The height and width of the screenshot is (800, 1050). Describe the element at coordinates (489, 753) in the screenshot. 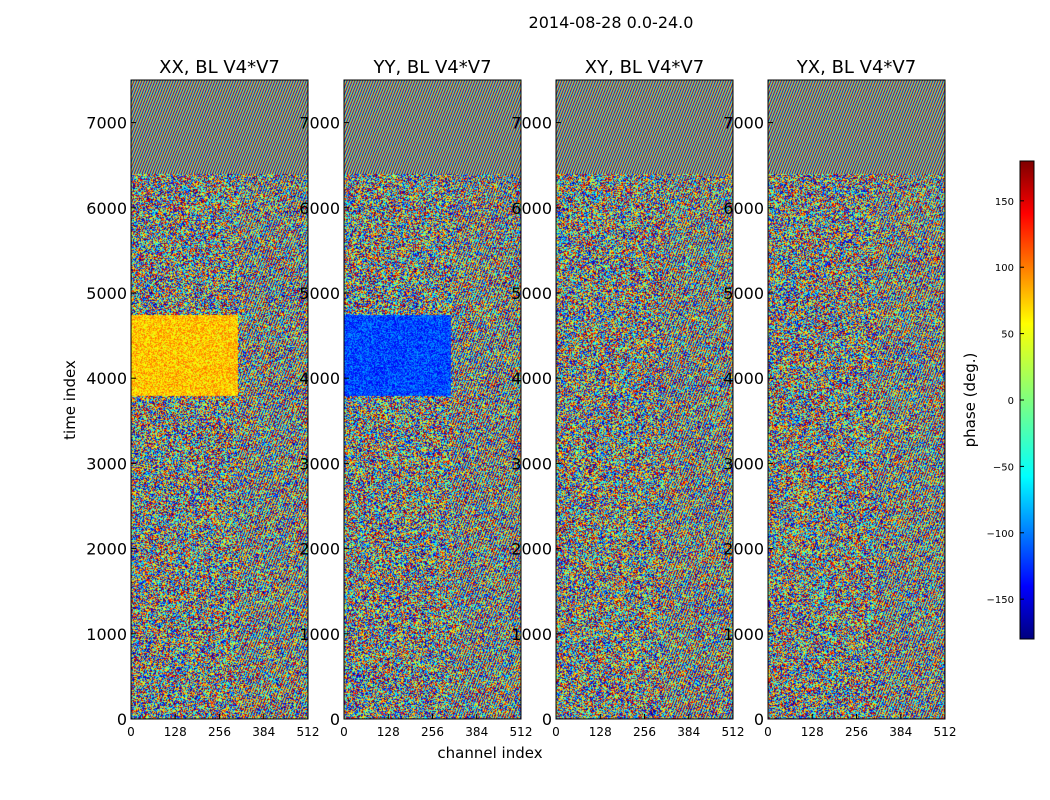

I see `x-axis-label: channel index` at that location.